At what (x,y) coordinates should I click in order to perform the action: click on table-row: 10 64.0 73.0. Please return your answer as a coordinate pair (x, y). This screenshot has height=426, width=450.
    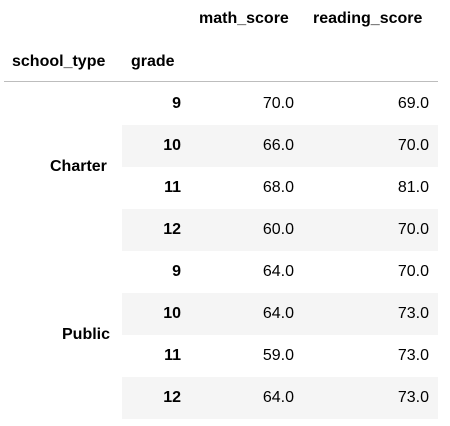
    Looking at the image, I should click on (225, 314).